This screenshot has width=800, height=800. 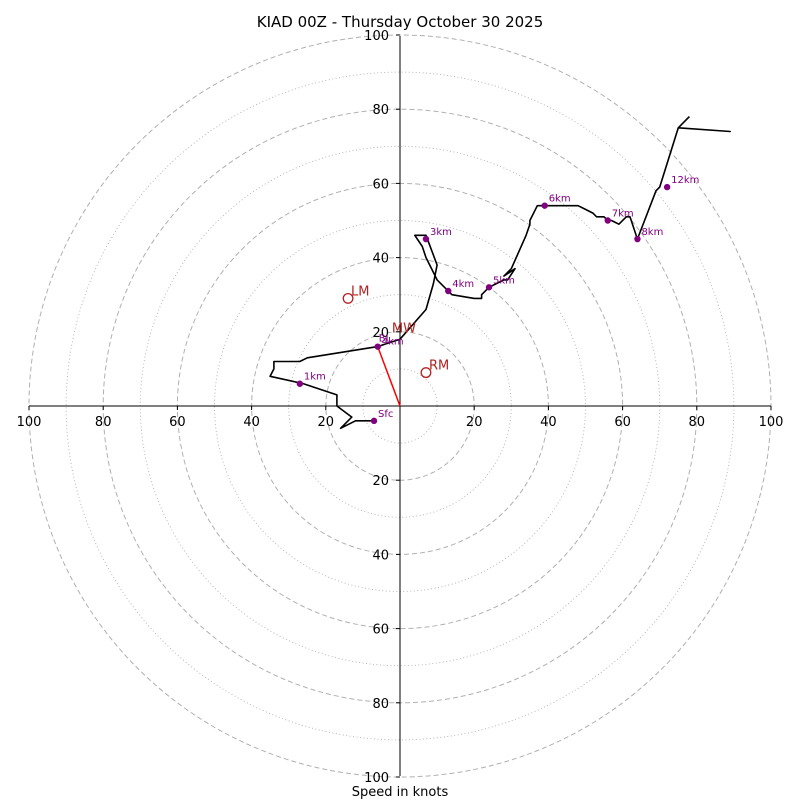 I want to click on storm-motion-lm-label: LM, so click(x=360, y=291).